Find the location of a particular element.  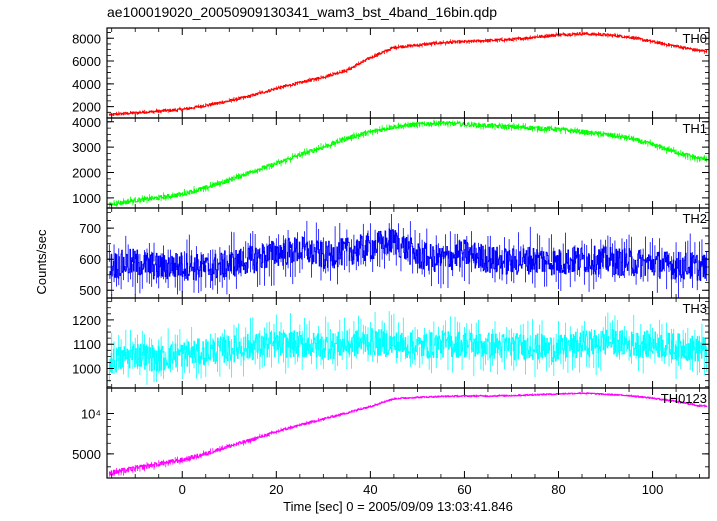

panel-frame-th1 is located at coordinates (408, 163).